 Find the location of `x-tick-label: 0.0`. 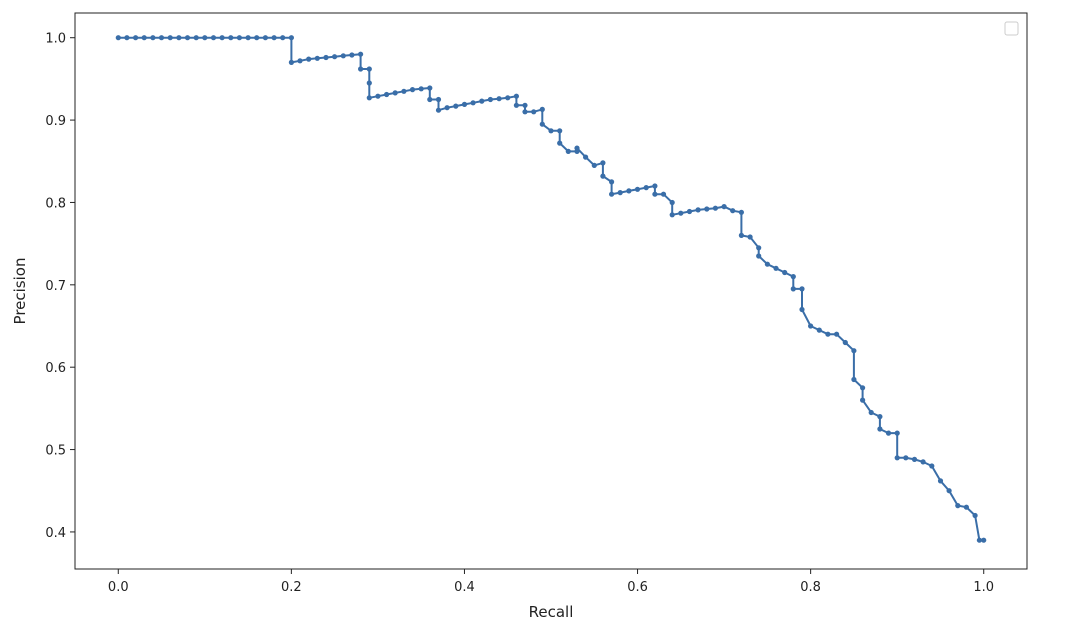

x-tick-label: 0.0 is located at coordinates (118, 587).